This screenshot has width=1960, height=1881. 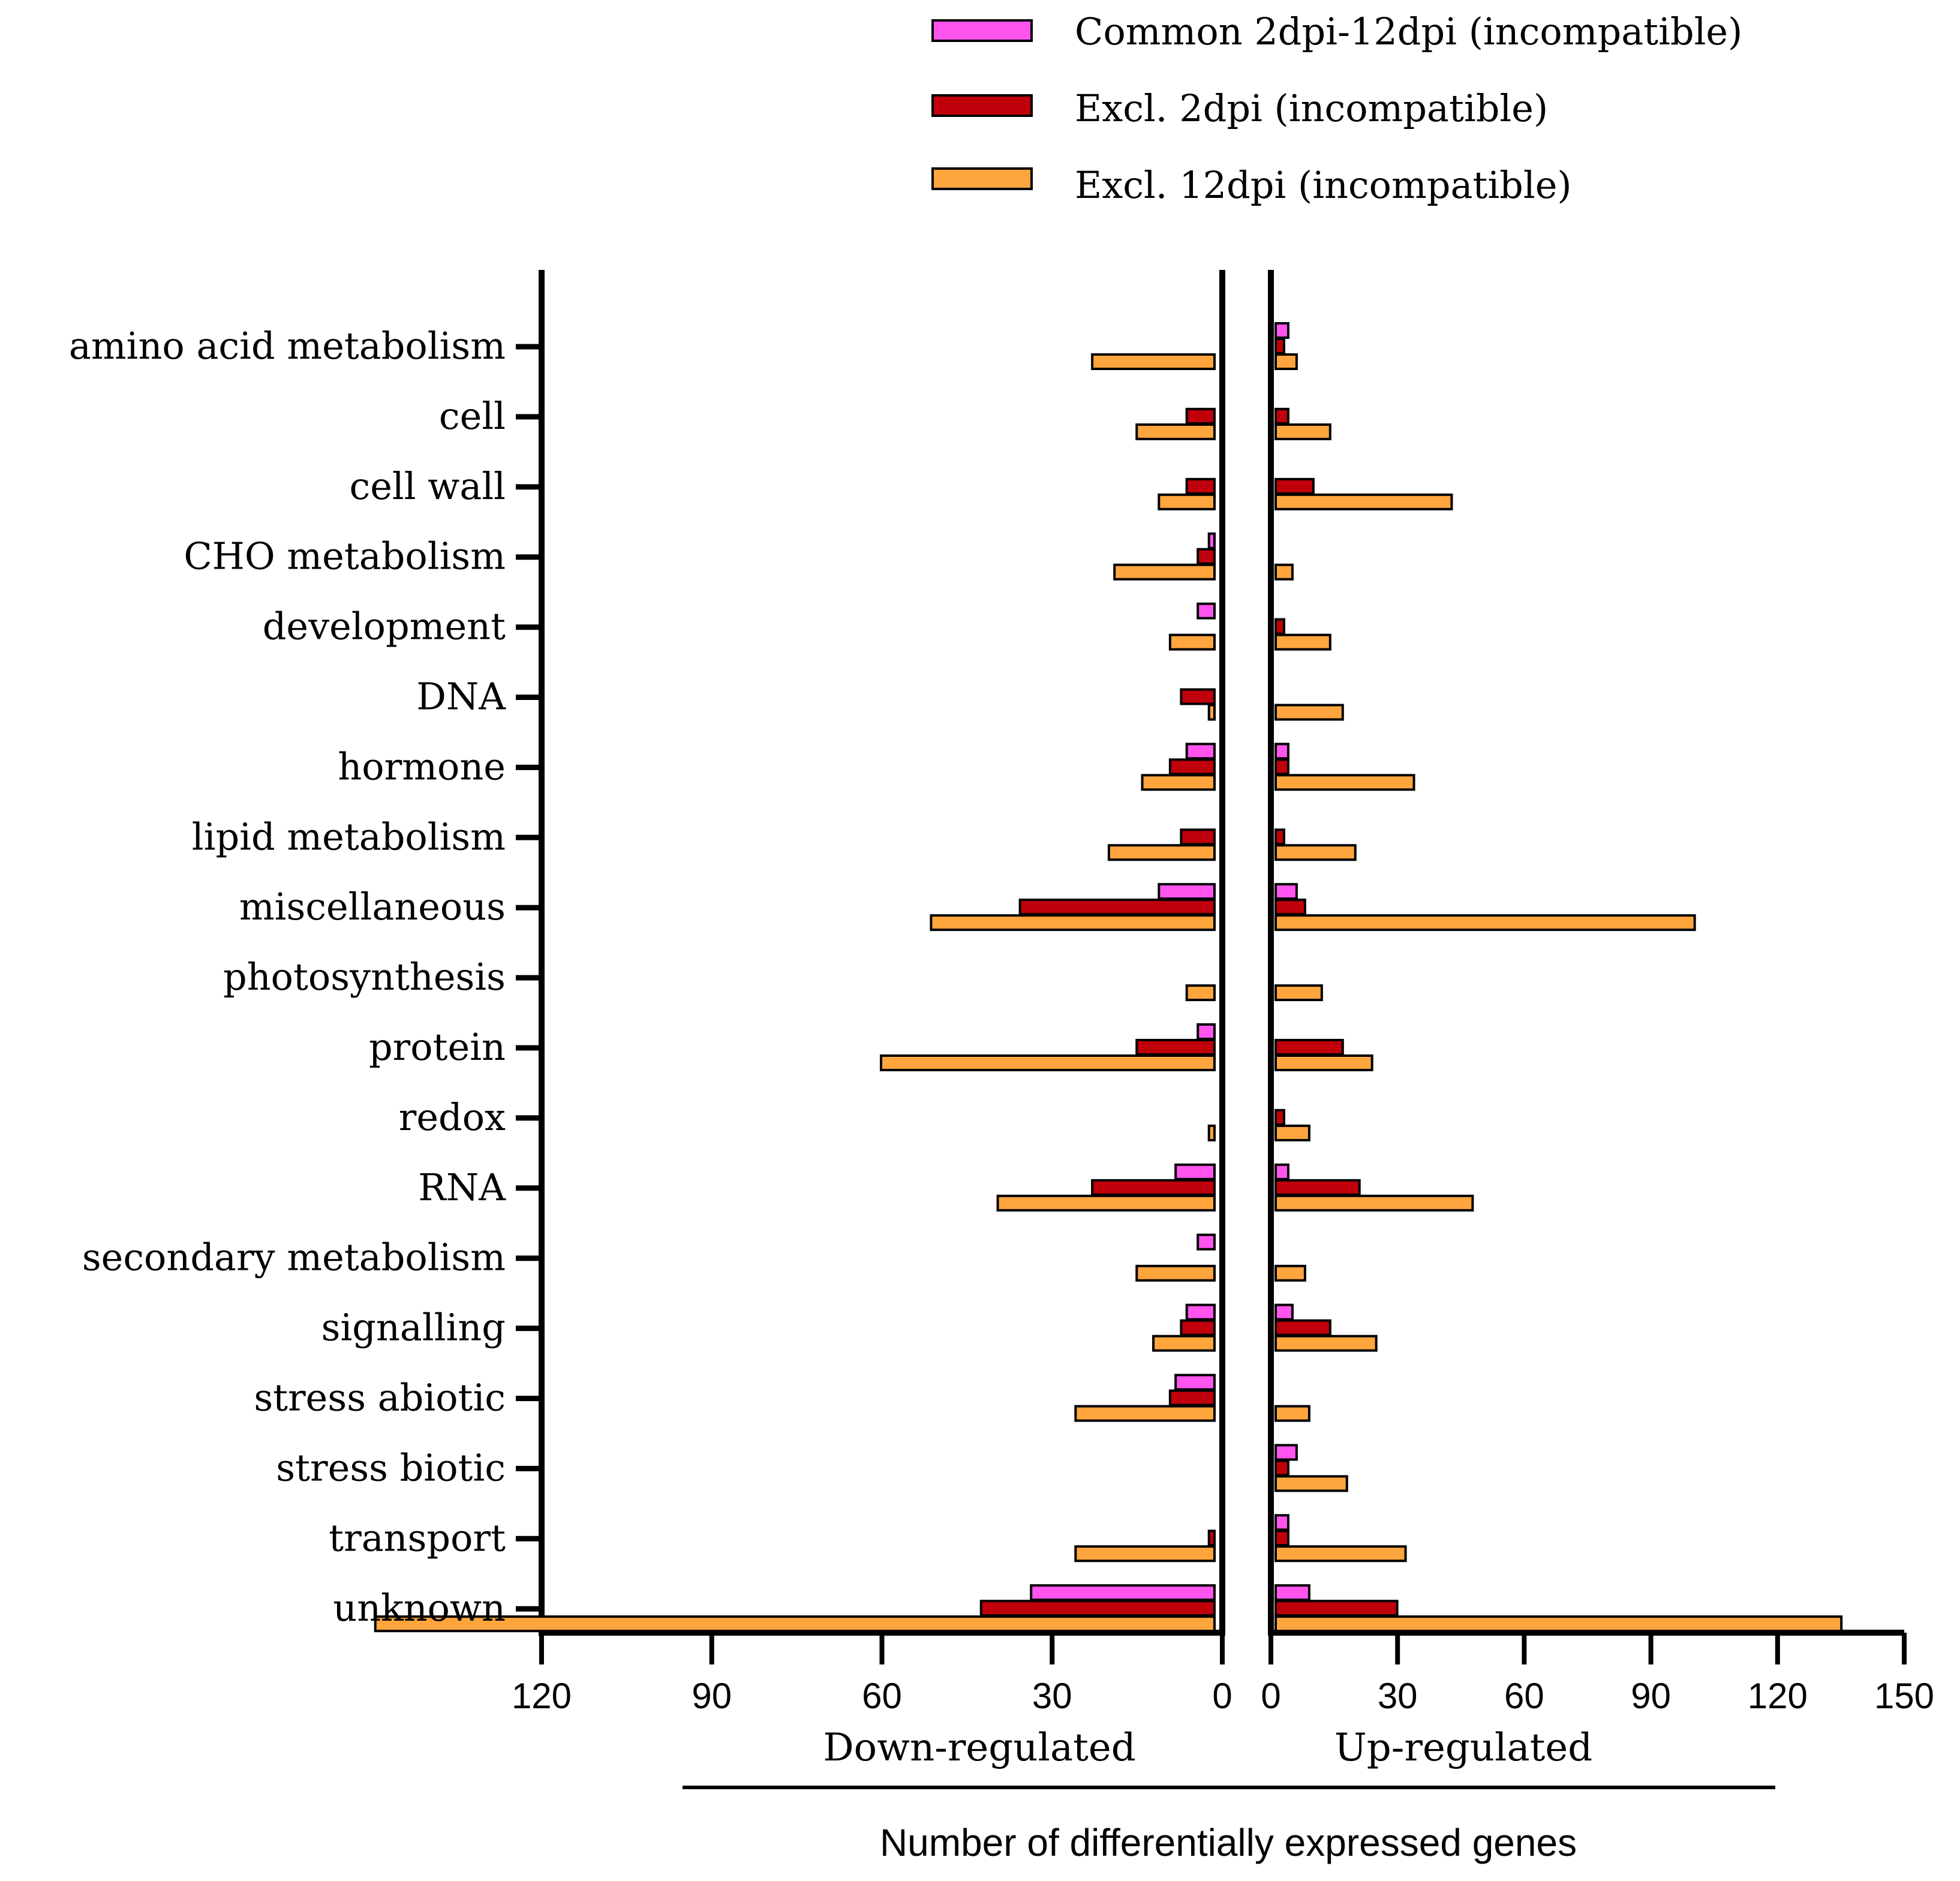 What do you see at coordinates (452, 1117) in the screenshot?
I see `category-label-redox: redox` at bounding box center [452, 1117].